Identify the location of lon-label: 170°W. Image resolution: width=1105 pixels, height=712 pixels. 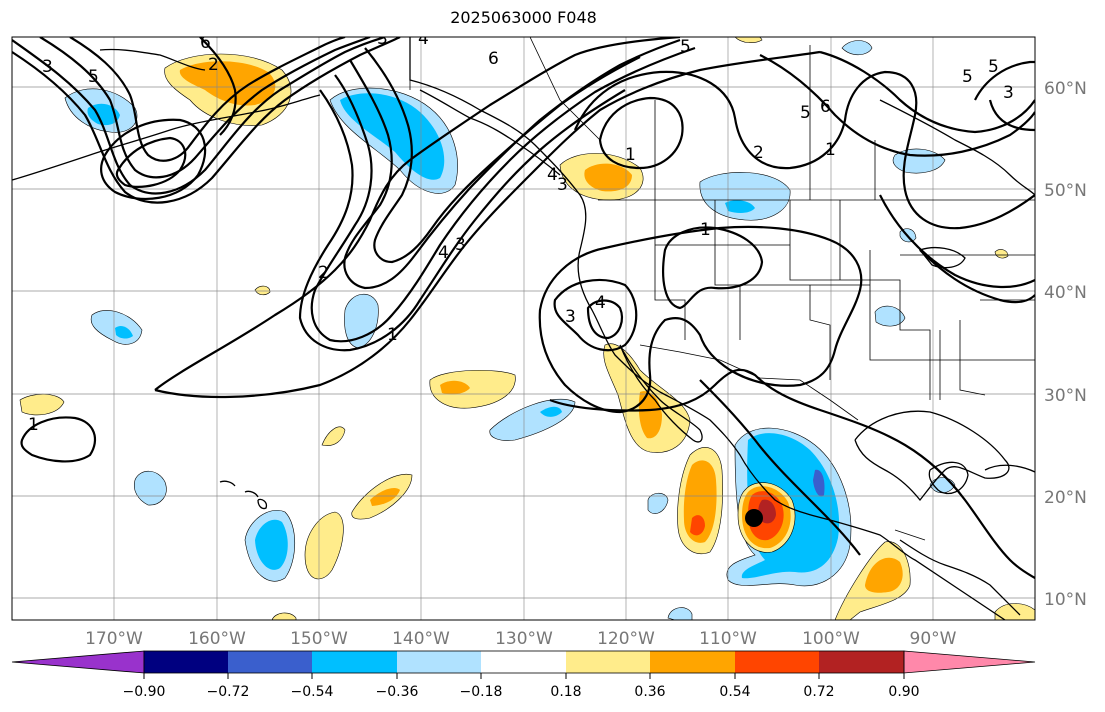
(114, 639).